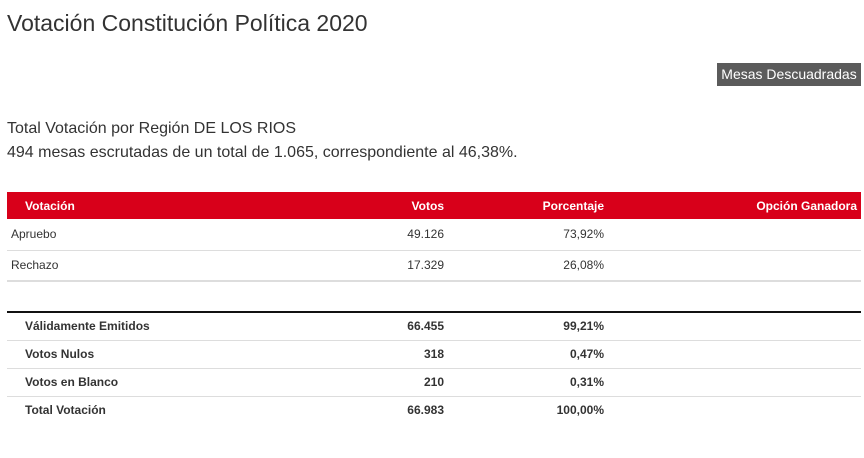  What do you see at coordinates (300, 382) in the screenshot?
I see `total-votos: 210` at bounding box center [300, 382].